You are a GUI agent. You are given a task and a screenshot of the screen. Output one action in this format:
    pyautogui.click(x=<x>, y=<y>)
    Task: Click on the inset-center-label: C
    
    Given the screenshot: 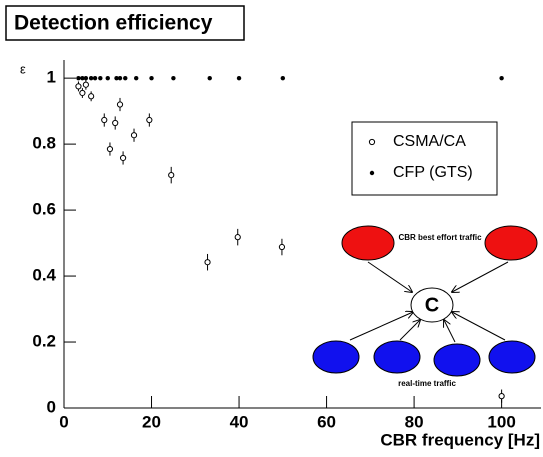 What is the action you would take?
    pyautogui.click(x=432, y=305)
    